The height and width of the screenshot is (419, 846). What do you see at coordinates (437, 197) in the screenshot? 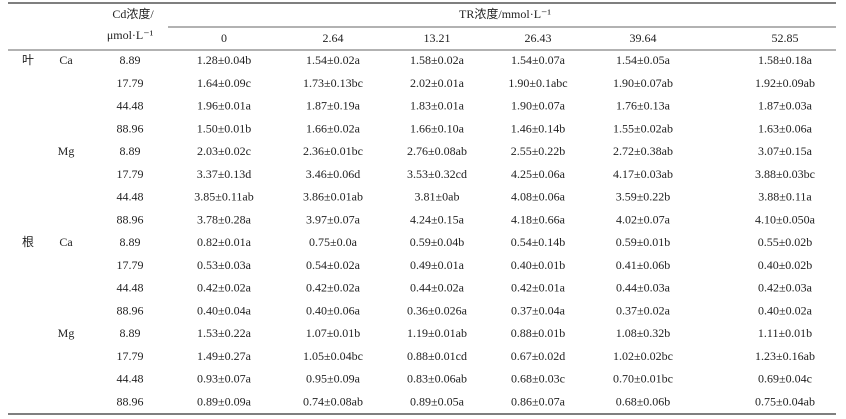
I see `cell: 3.81±0ab` at bounding box center [437, 197].